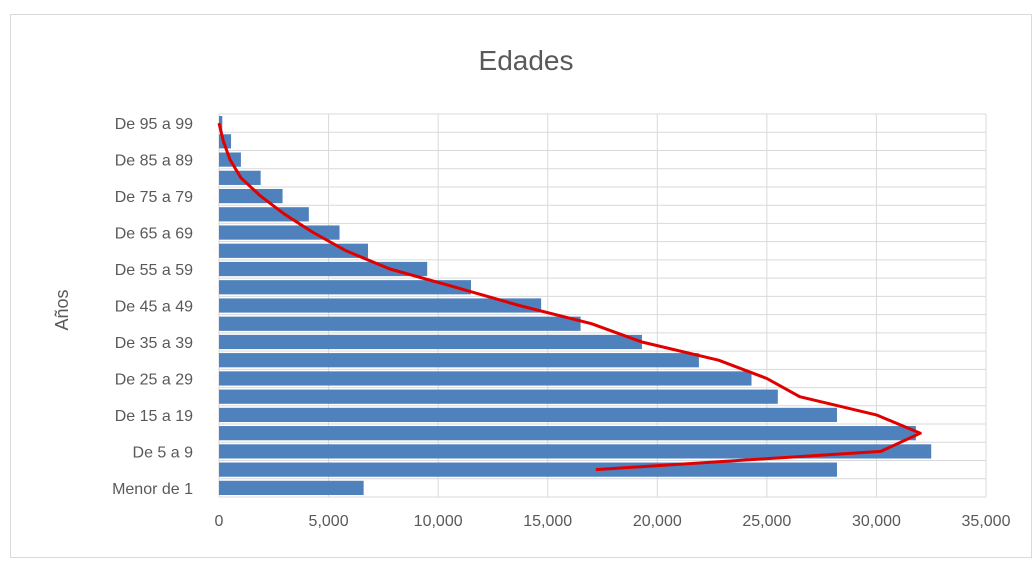  What do you see at coordinates (154, 234) in the screenshot?
I see `y-tick-label: De 65 a 69` at bounding box center [154, 234].